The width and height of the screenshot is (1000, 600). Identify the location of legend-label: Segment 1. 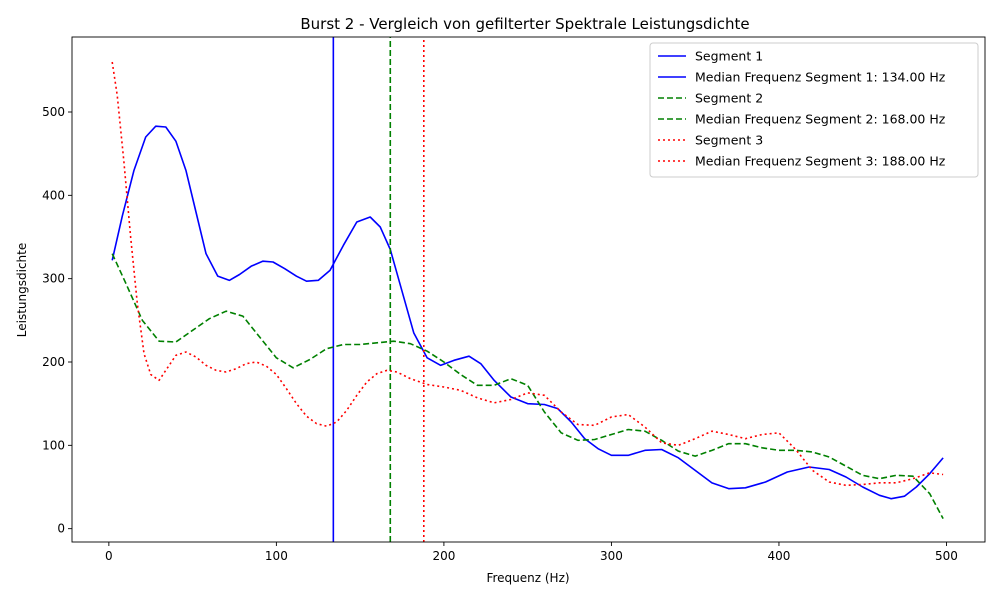
(729, 56).